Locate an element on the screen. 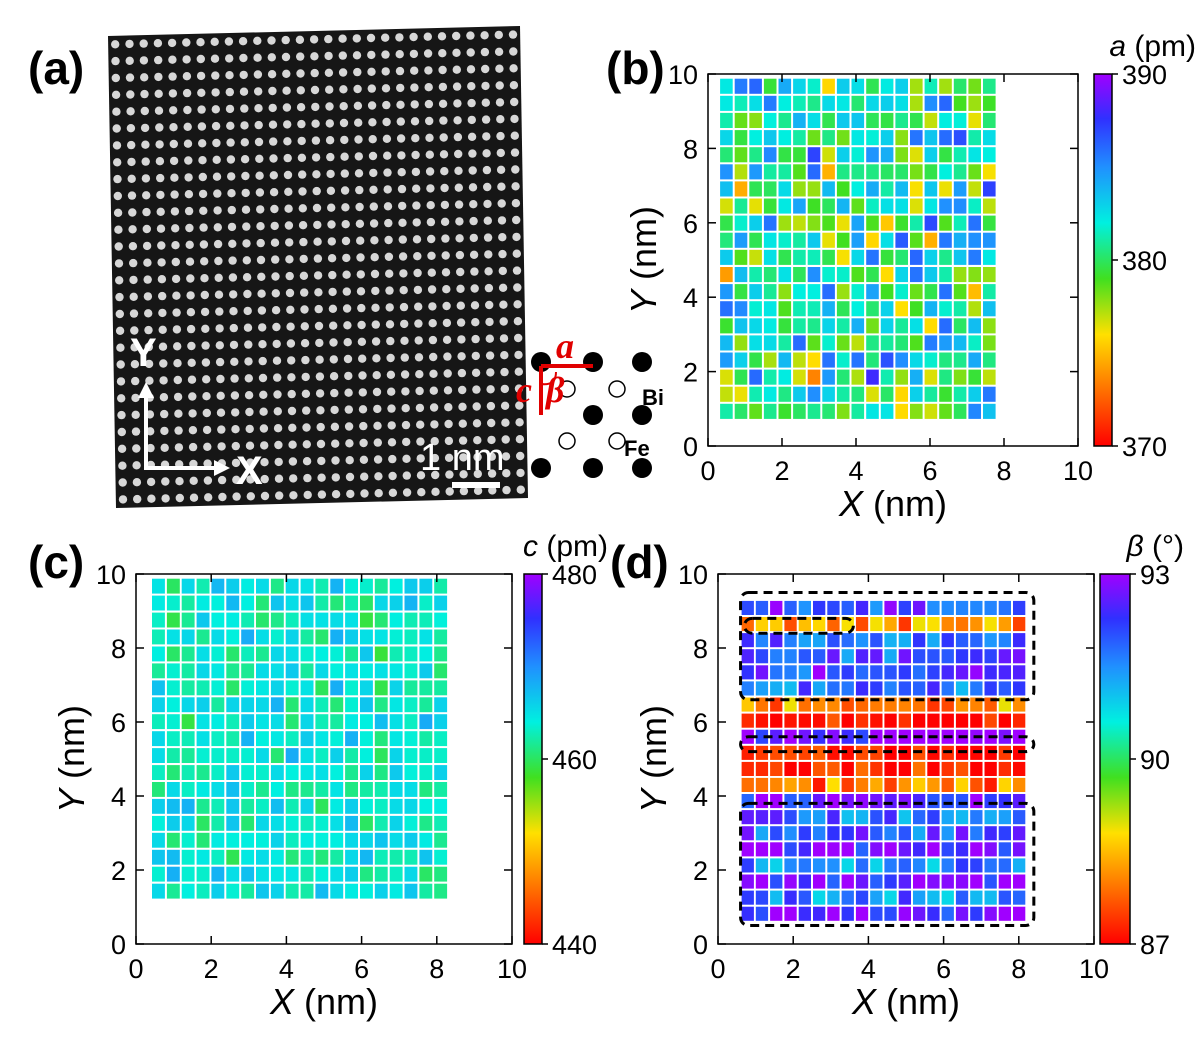 Image resolution: width=1200 pixels, height=1049 pixels. x-tick-label: 6 is located at coordinates (361, 969).